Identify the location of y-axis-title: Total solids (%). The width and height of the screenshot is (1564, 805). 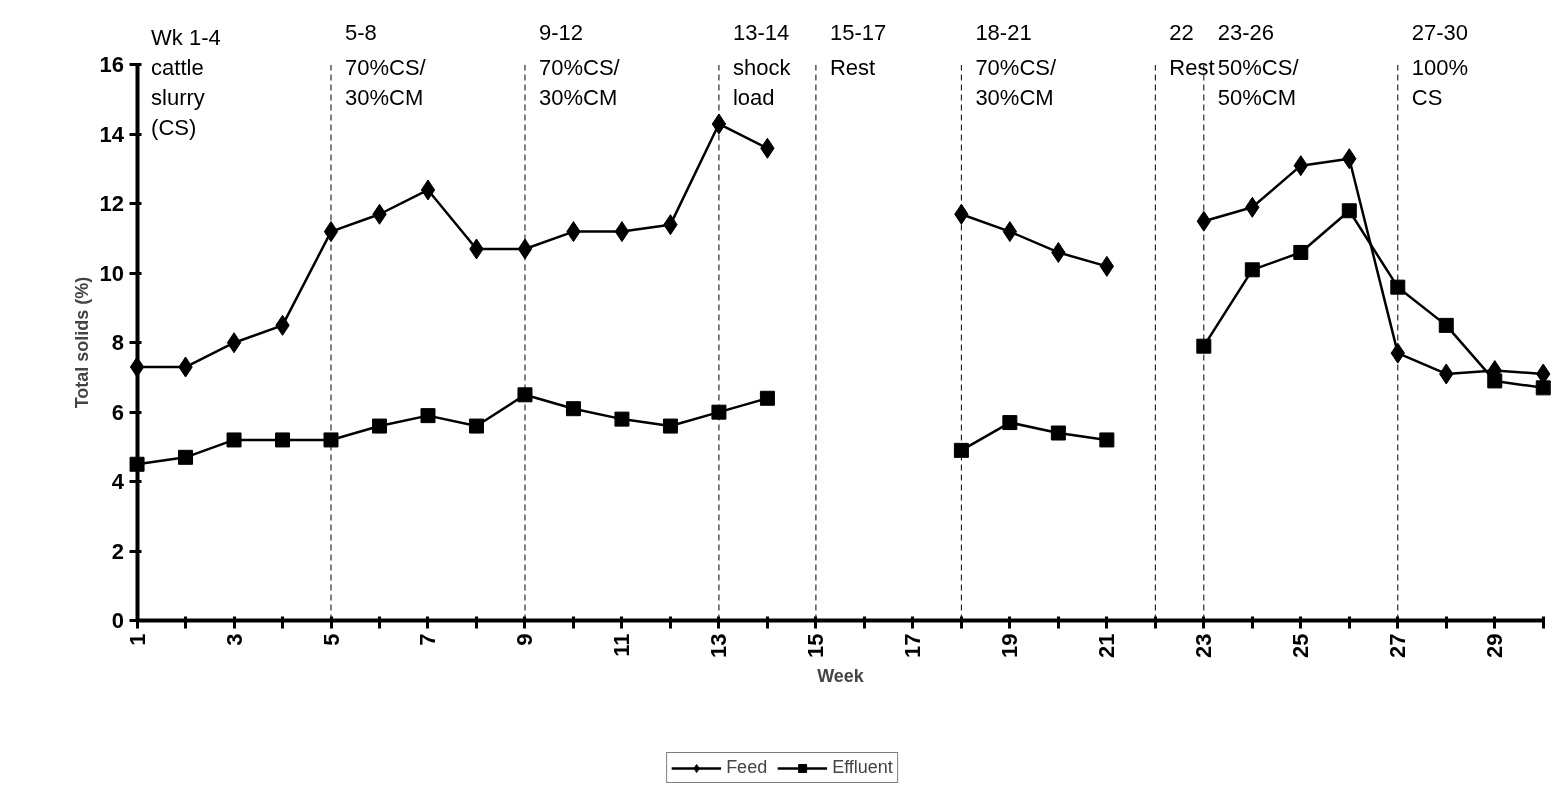
(82, 342).